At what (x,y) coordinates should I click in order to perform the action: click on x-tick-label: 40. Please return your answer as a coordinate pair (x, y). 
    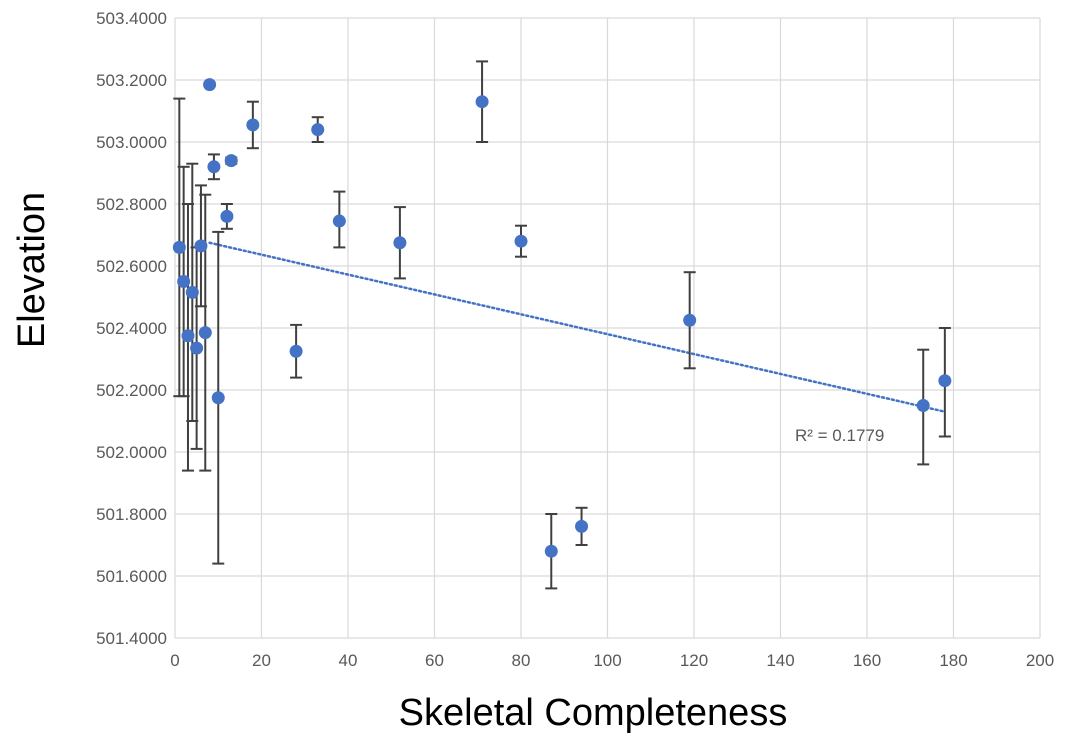
    Looking at the image, I should click on (348, 660).